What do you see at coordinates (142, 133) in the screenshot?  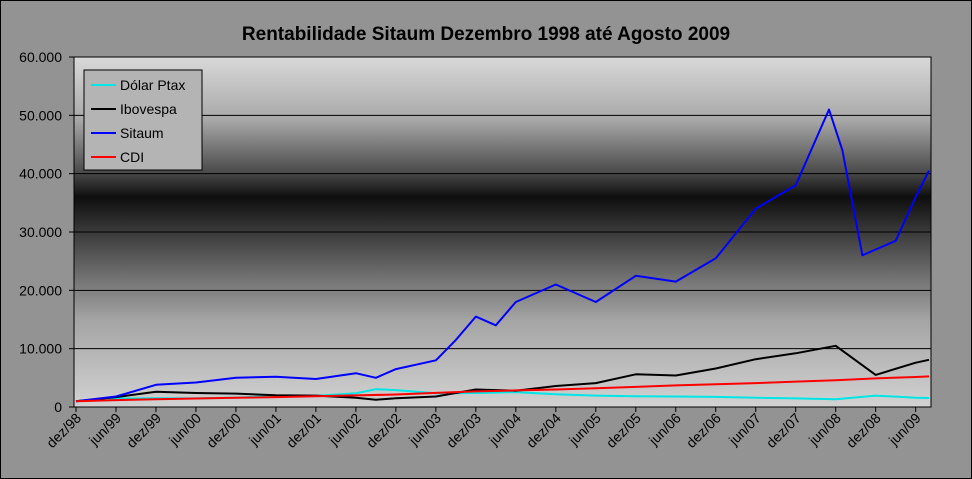 I see `legend-label: Sitaum` at bounding box center [142, 133].